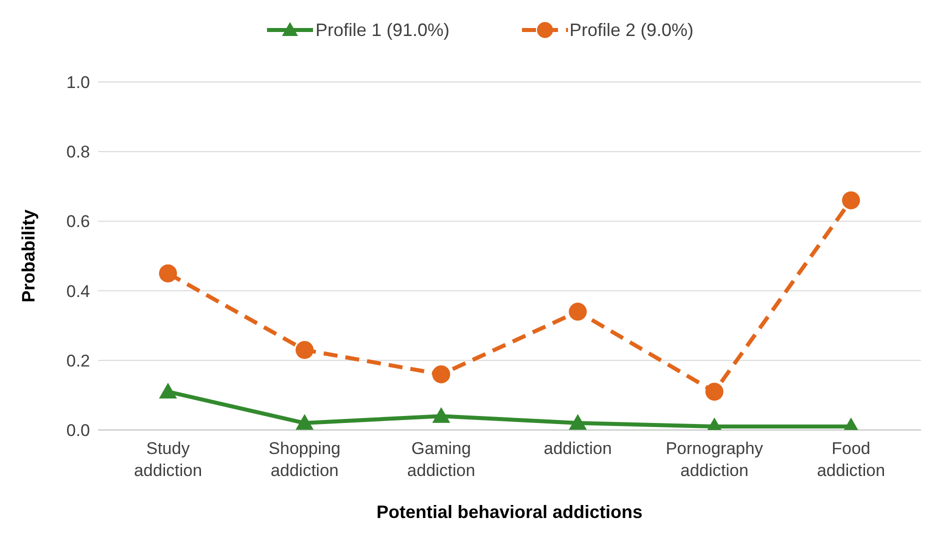 This screenshot has height=538, width=939. What do you see at coordinates (441, 459) in the screenshot?
I see `x-tick-label: Gaming addiction` at bounding box center [441, 459].